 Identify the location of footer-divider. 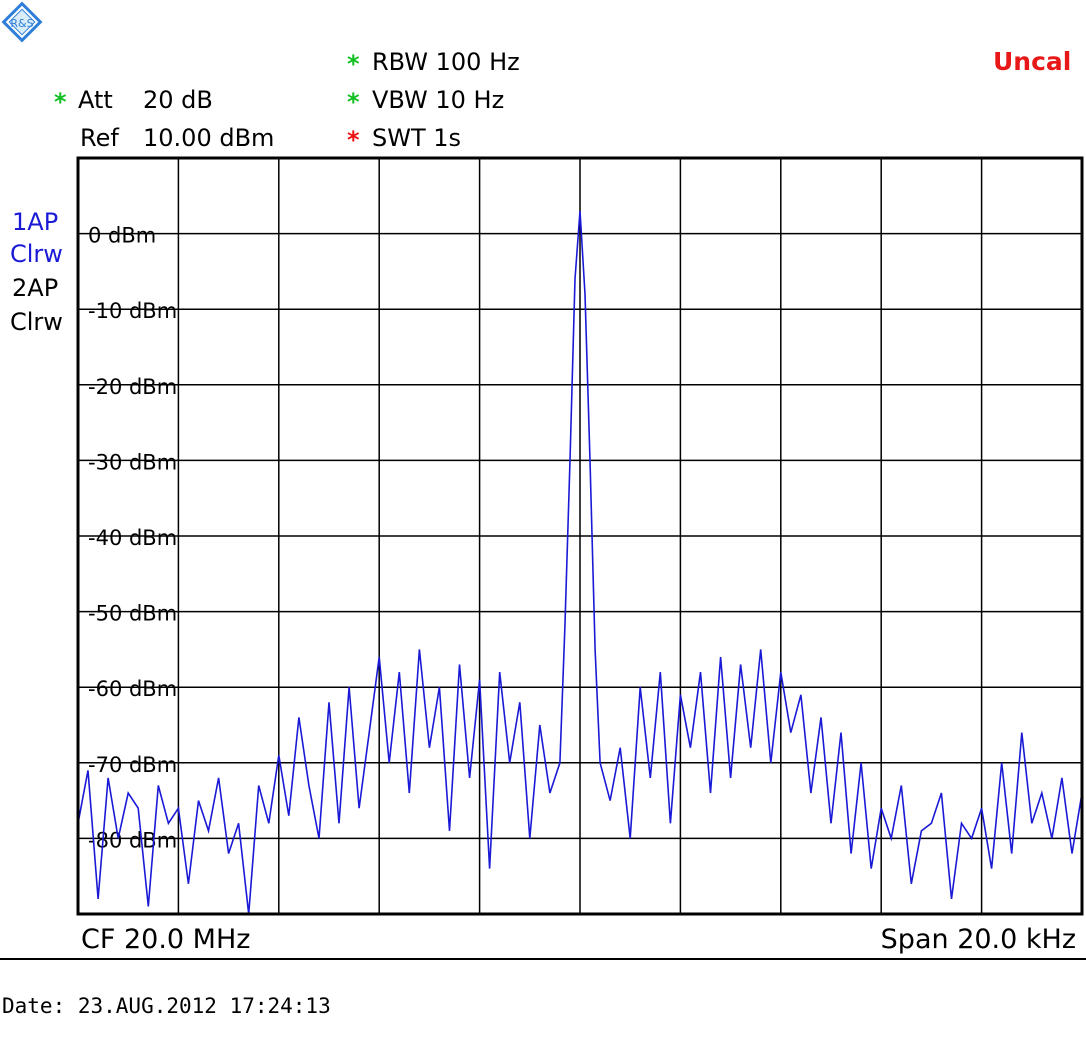
(543, 959).